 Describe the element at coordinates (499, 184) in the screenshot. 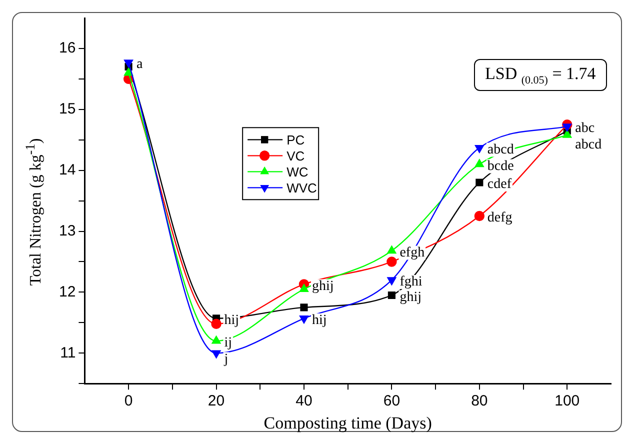

I see `annotation: cdef` at that location.